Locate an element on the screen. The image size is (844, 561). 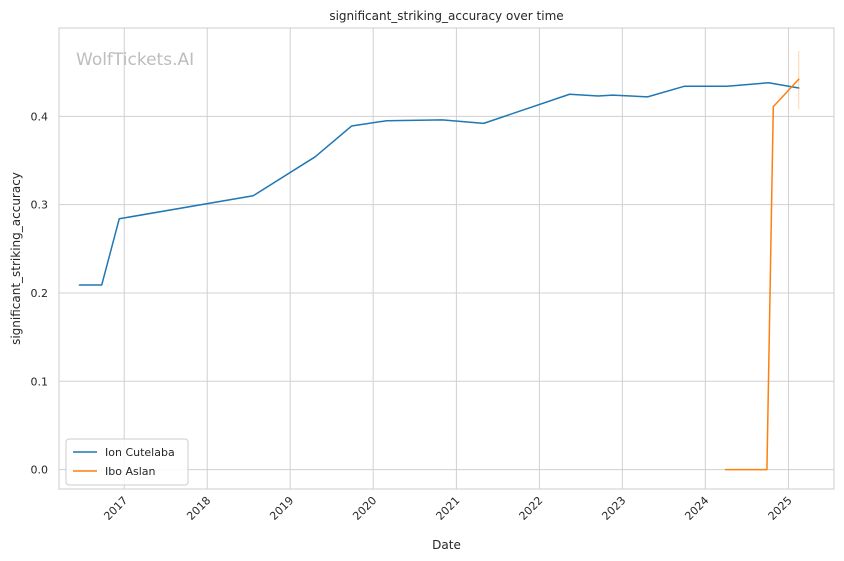
legend-box is located at coordinates (127, 462).